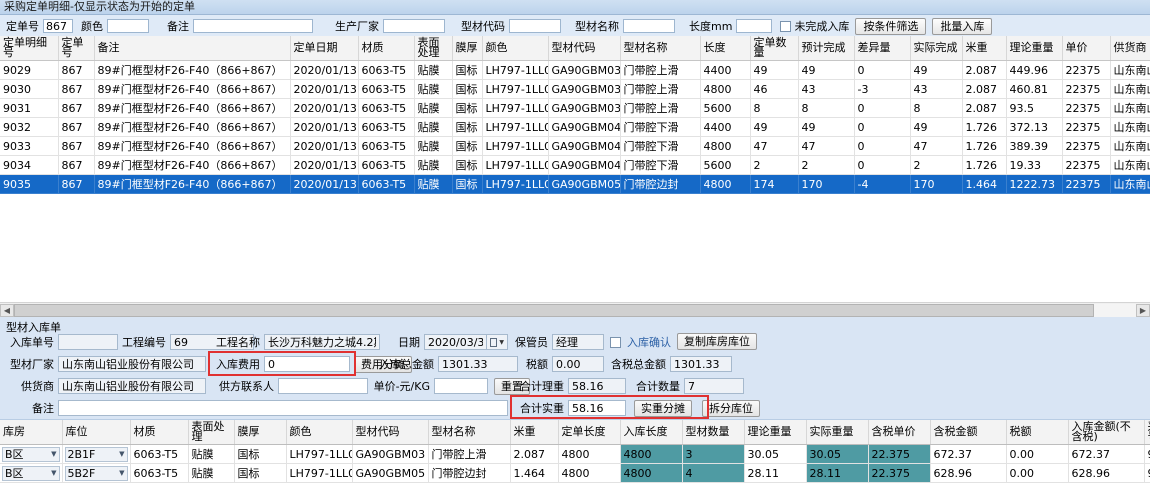  Describe the element at coordinates (1086, 70) in the screenshot. I see `cell-r0-c17: 22375` at that location.